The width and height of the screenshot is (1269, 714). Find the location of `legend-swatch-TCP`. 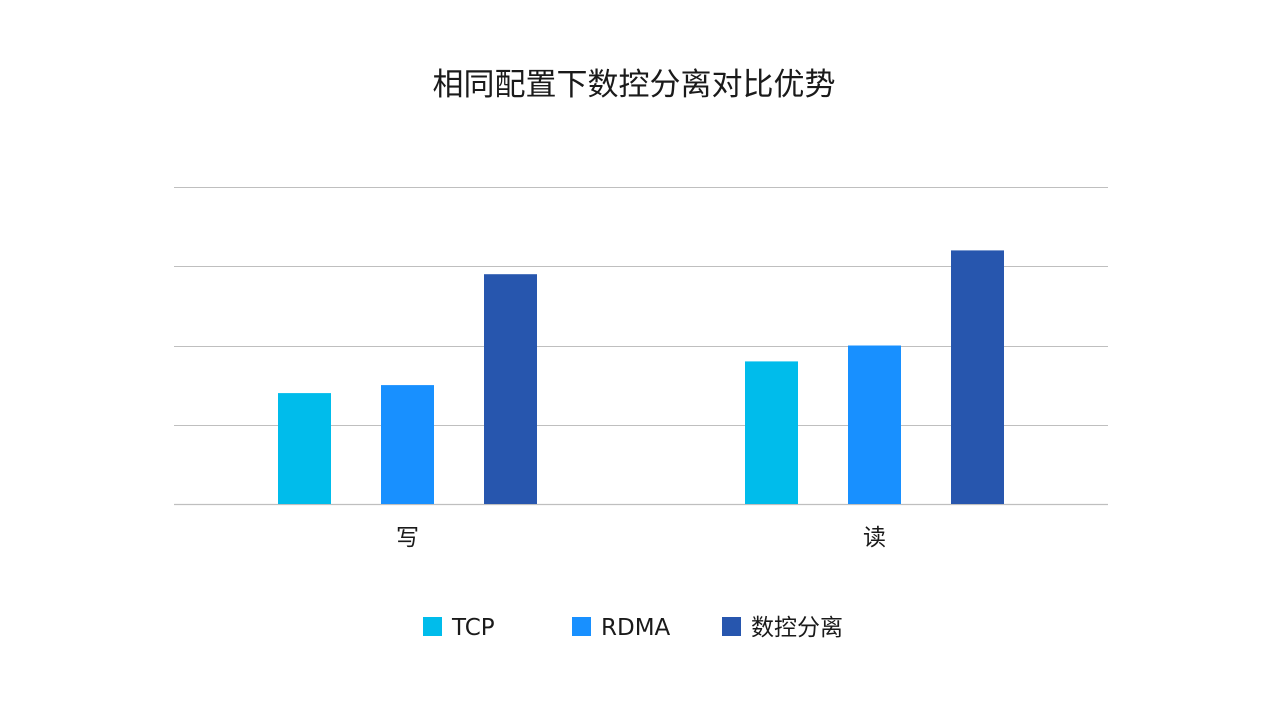

legend-swatch-TCP is located at coordinates (432, 626).